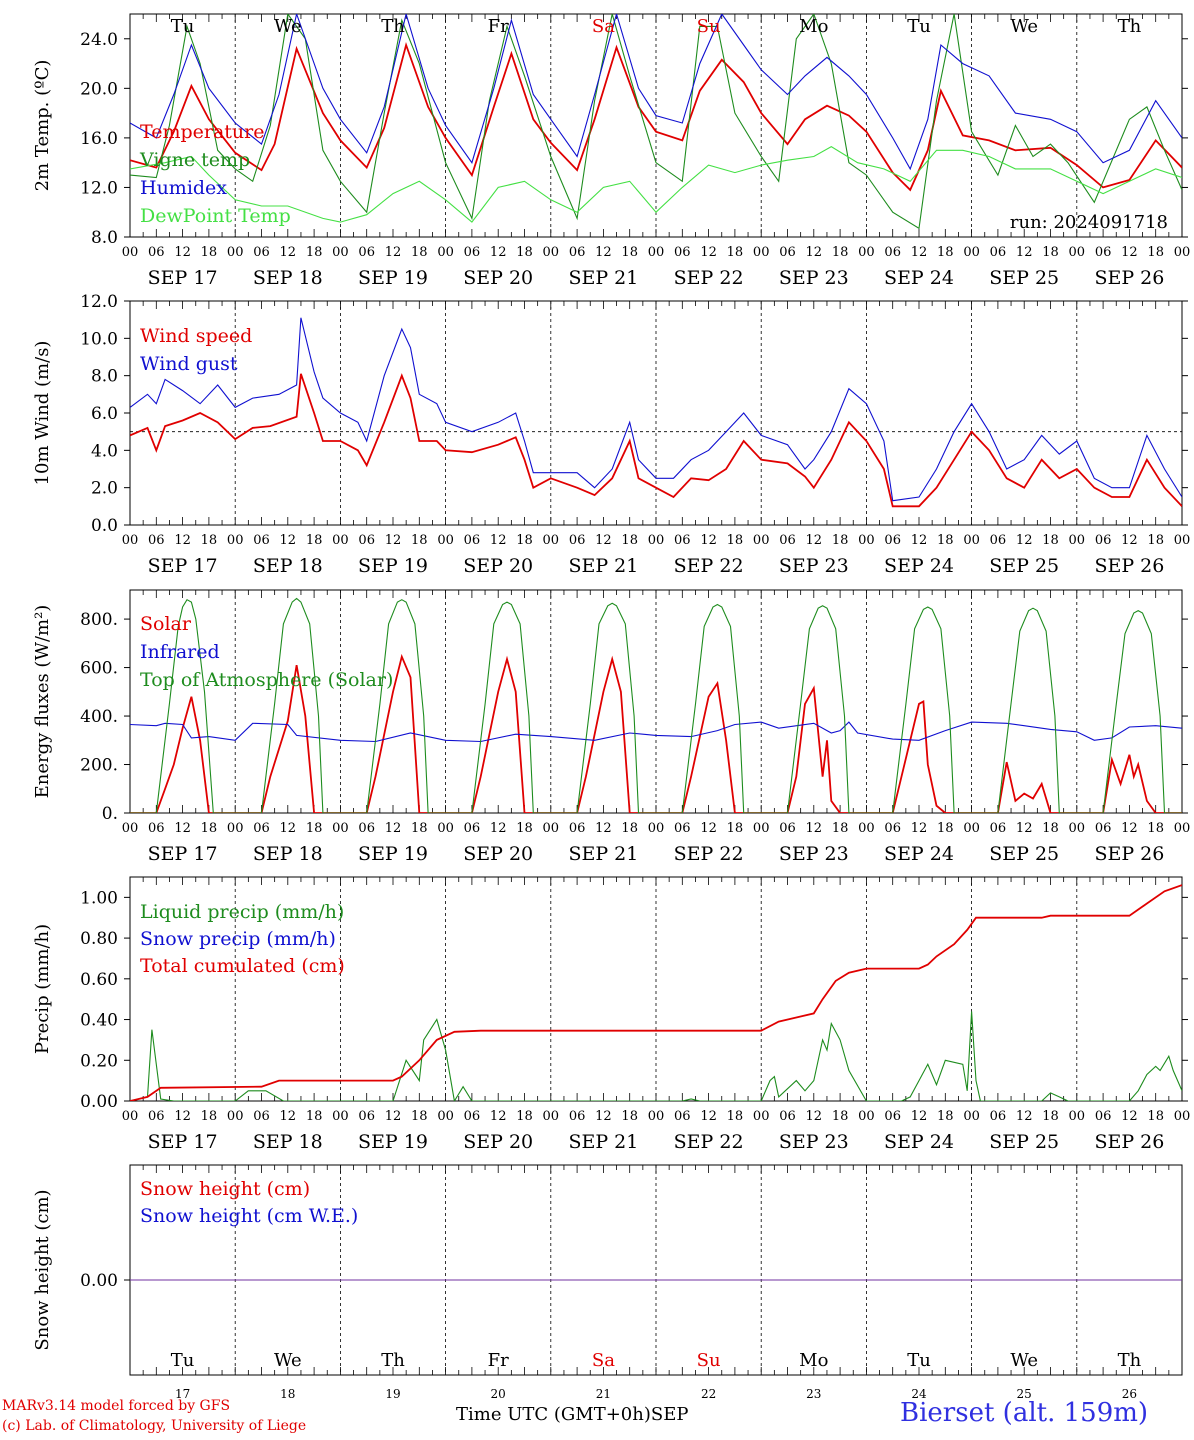 This screenshot has width=1194, height=1440. I want to click on series-line-vigne-temp, so click(656, 122).